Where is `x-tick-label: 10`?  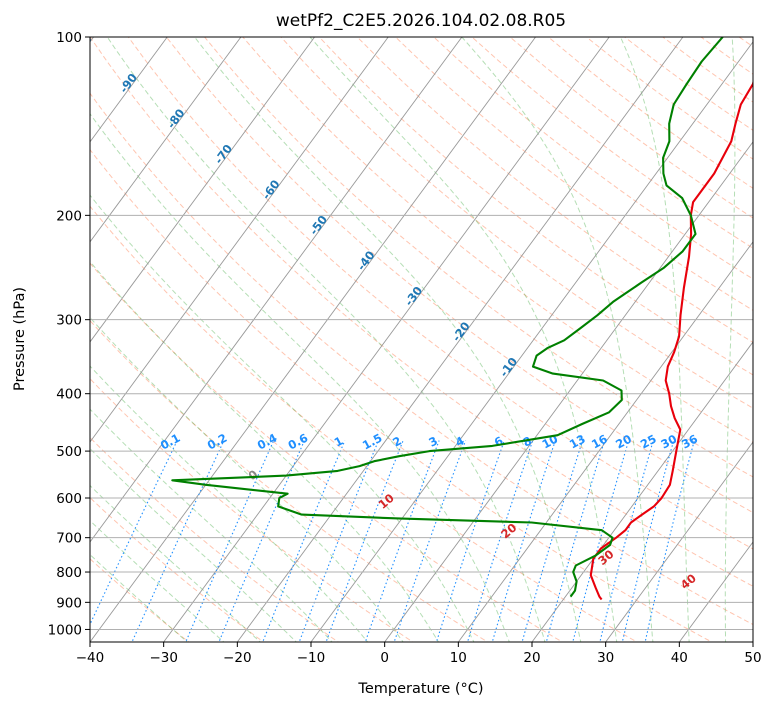 x-tick-label: 10 is located at coordinates (458, 658).